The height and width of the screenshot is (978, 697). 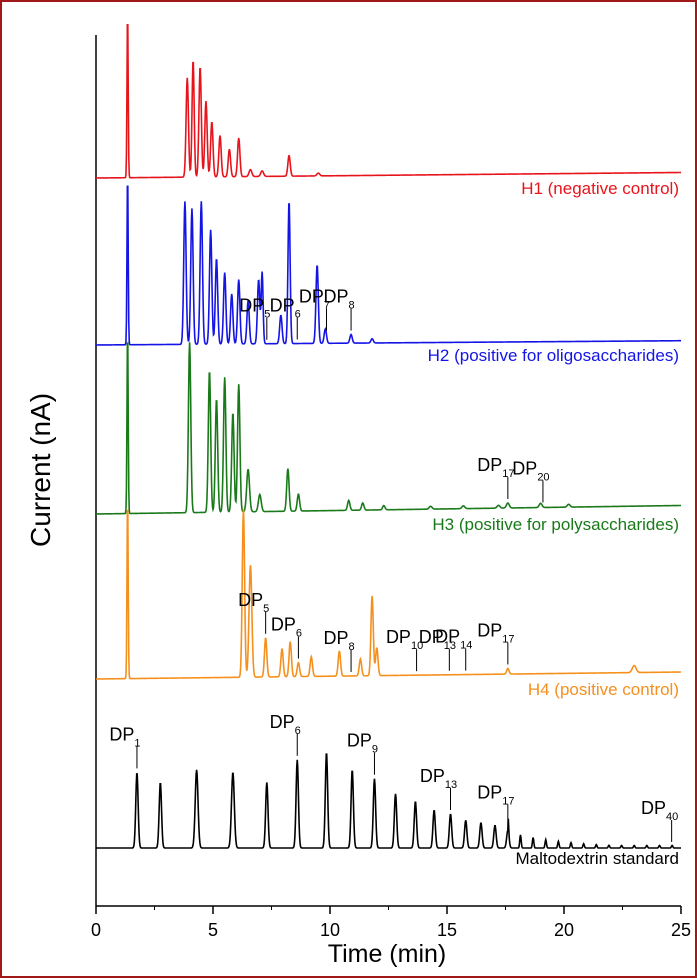 I want to click on dp-annotation: DP7, so click(x=314, y=299).